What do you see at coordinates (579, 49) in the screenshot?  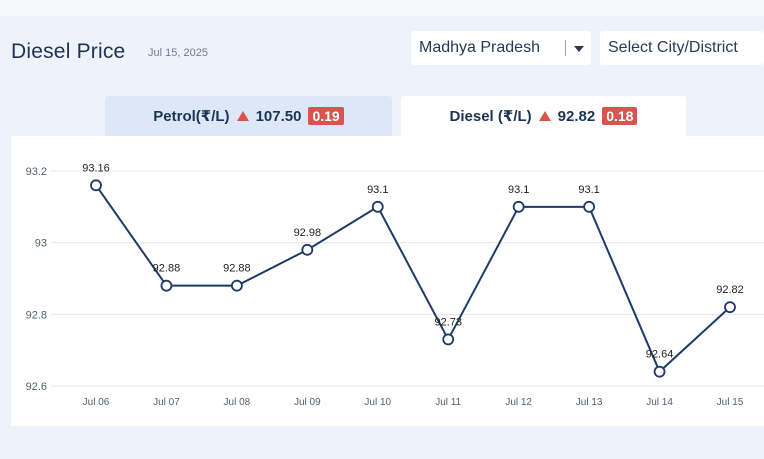 I see `chevron-down-icon` at bounding box center [579, 49].